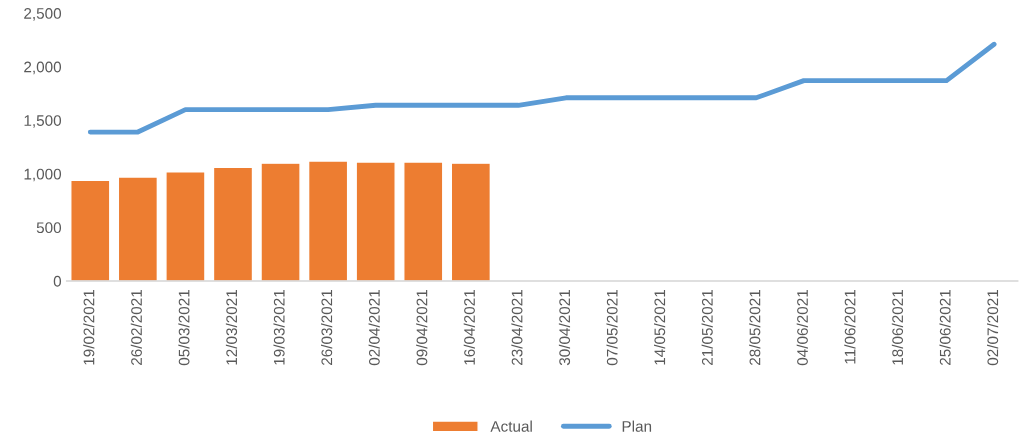 This screenshot has width=1023, height=439. Describe the element at coordinates (279, 327) in the screenshot. I see `x-tick-label: 19/03/2021` at that location.